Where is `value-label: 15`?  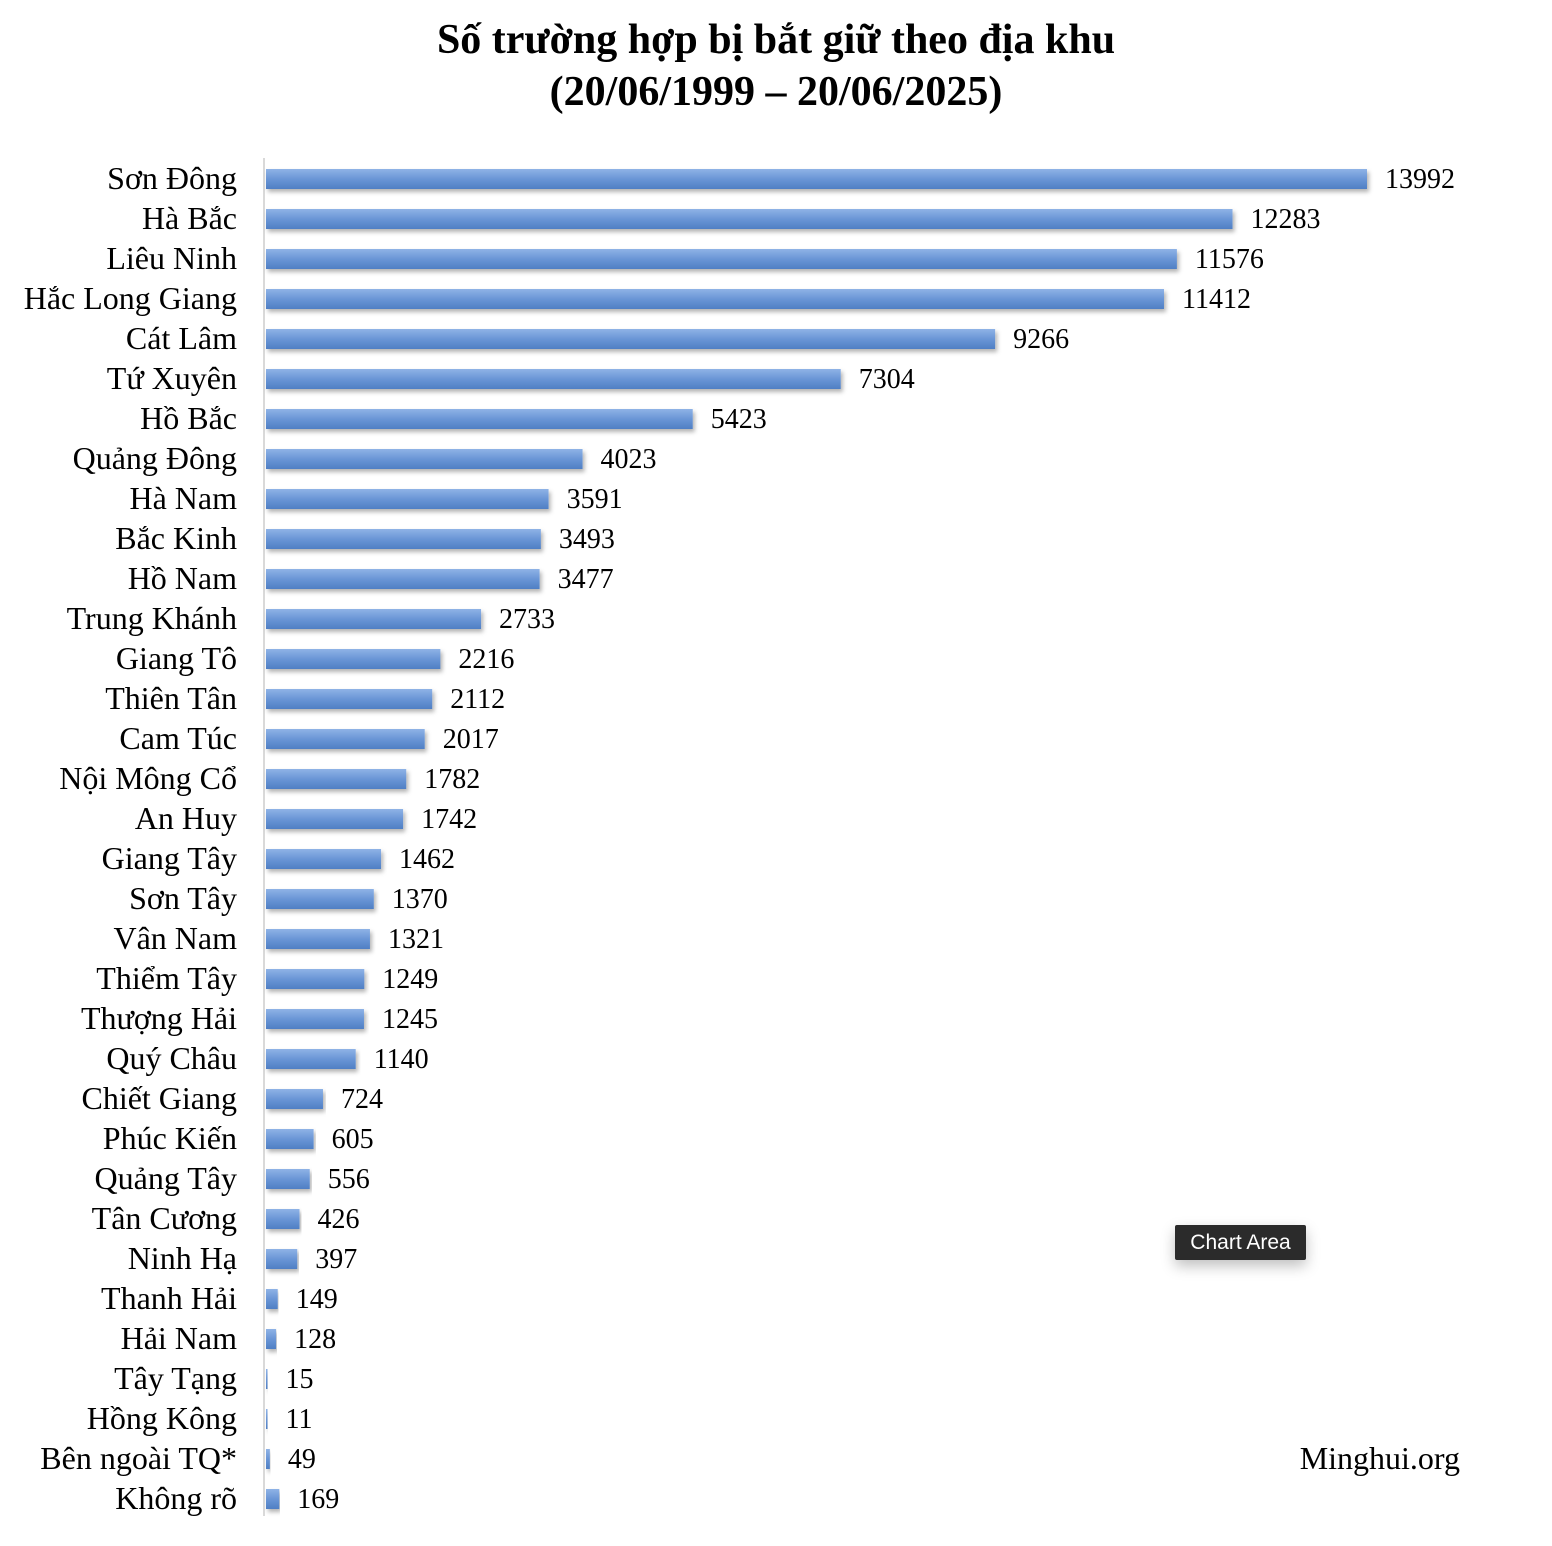
value-label: 15 is located at coordinates (300, 1379).